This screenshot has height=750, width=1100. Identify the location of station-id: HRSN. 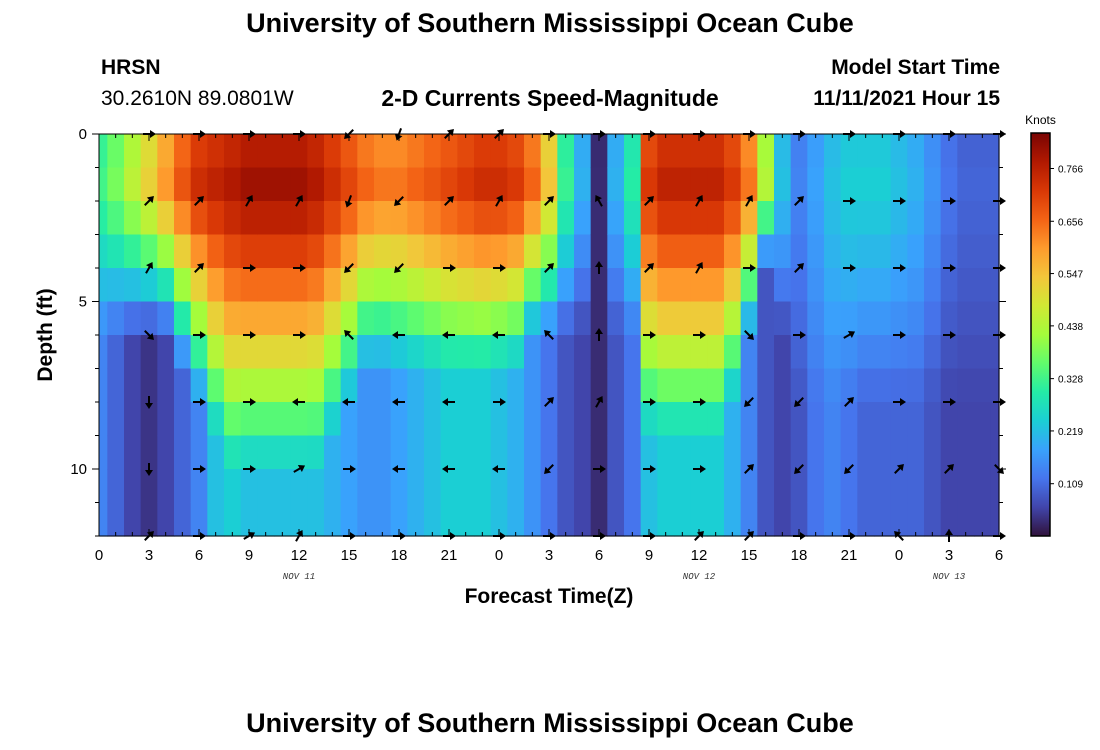
(131, 67).